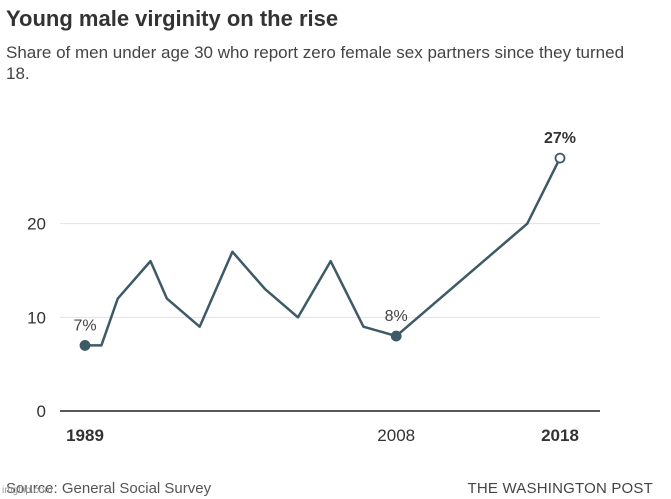  I want to click on data-label-2008: 8%, so click(396, 316).